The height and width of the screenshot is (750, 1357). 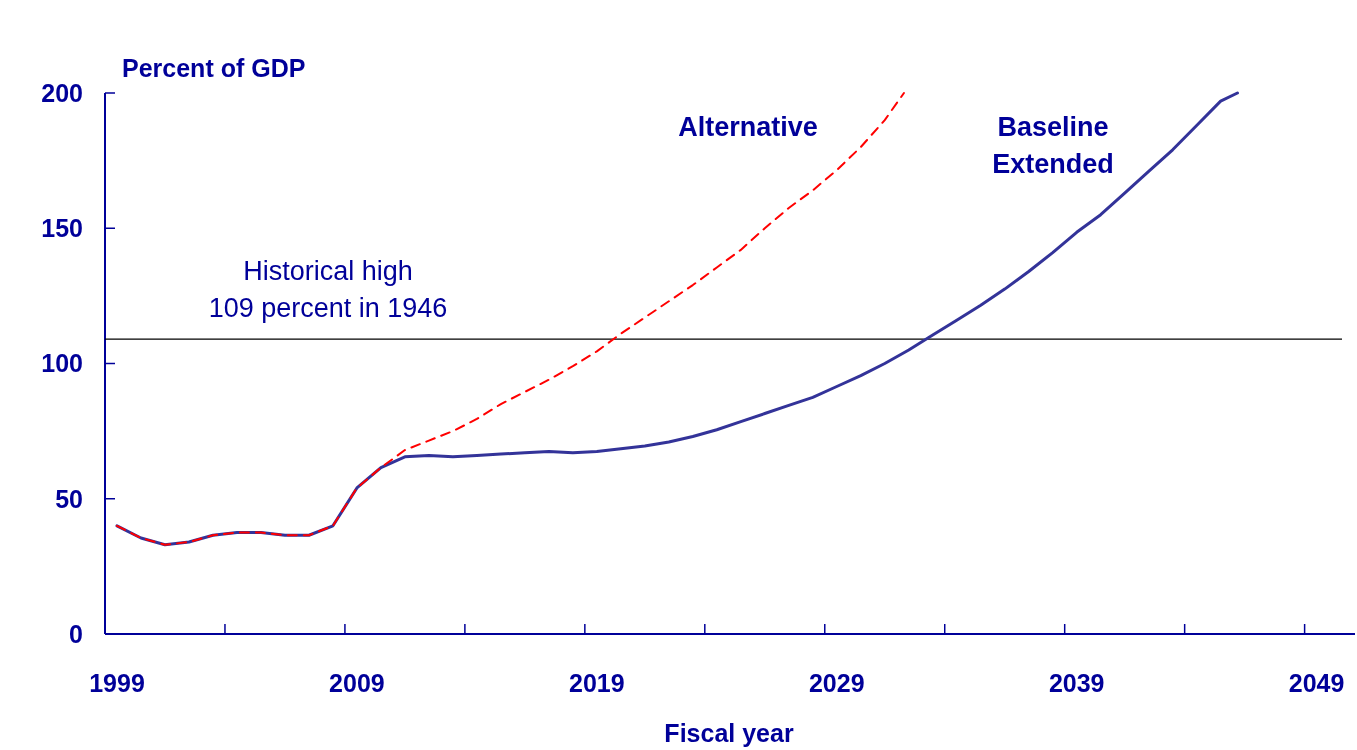 What do you see at coordinates (69, 498) in the screenshot?
I see `y-tick-label: 50` at bounding box center [69, 498].